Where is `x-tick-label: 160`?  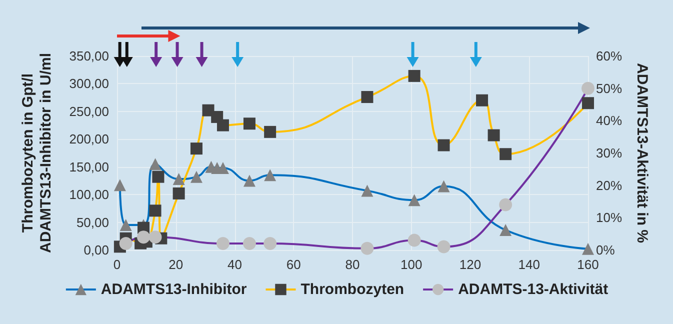
x-tick-label: 160 is located at coordinates (588, 264).